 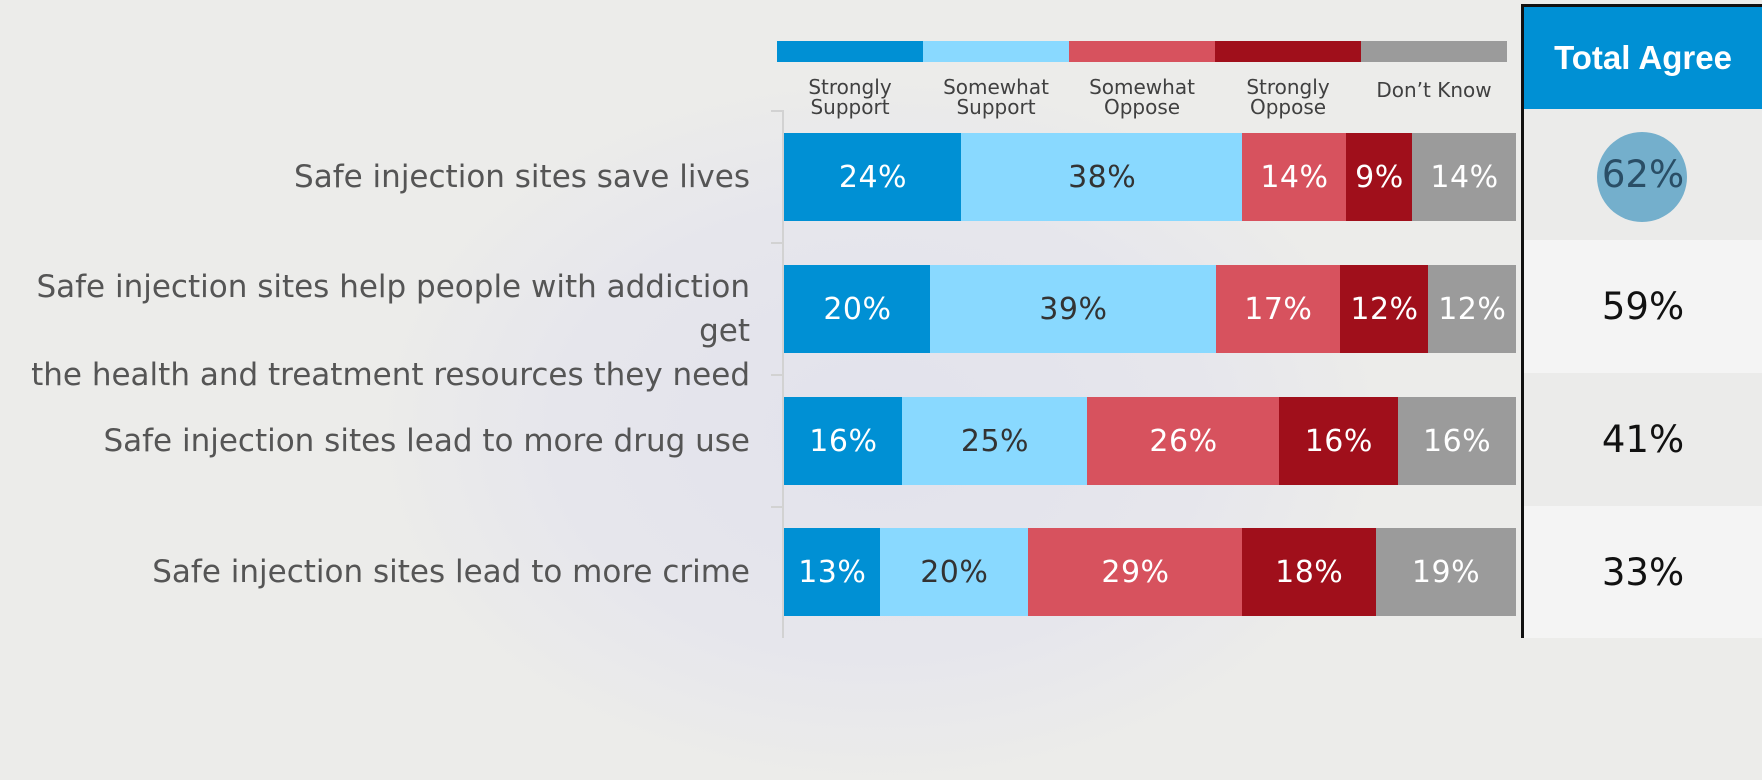 I want to click on legend-swatch-strongly-oppose, so click(x=1288, y=51).